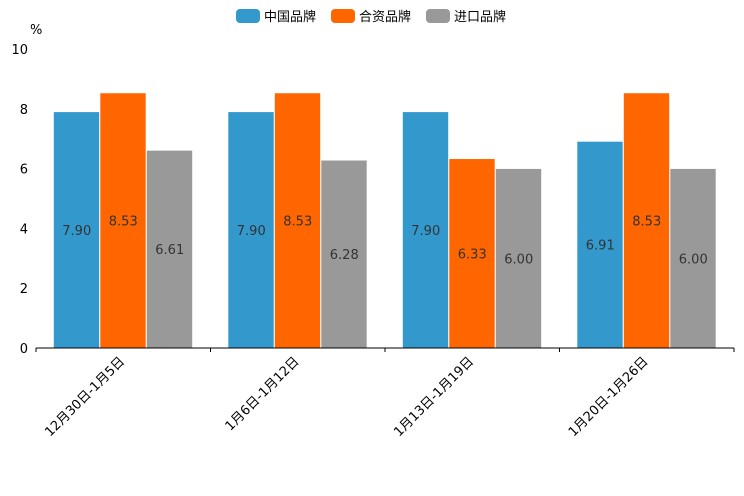 The width and height of the screenshot is (744, 496). Describe the element at coordinates (24, 349) in the screenshot. I see `y-tick-label: 0` at that location.